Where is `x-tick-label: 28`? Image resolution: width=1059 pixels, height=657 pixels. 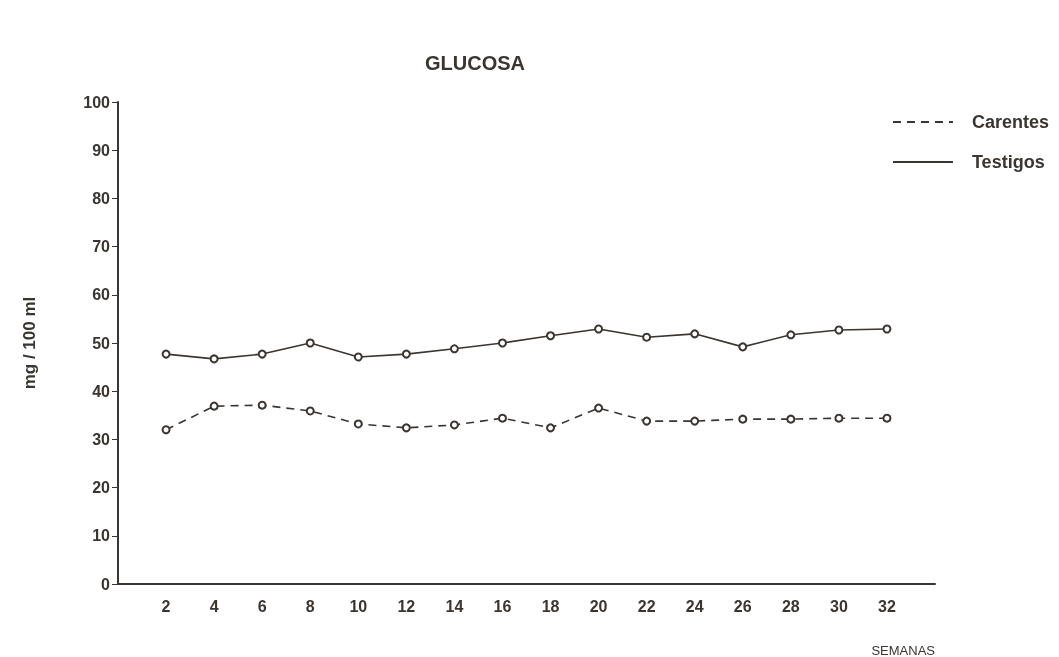
x-tick-label: 28 is located at coordinates (790, 606).